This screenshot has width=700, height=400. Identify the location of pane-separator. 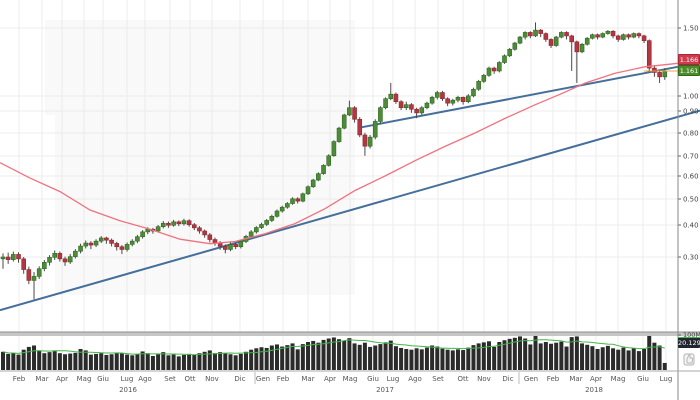
(350, 334).